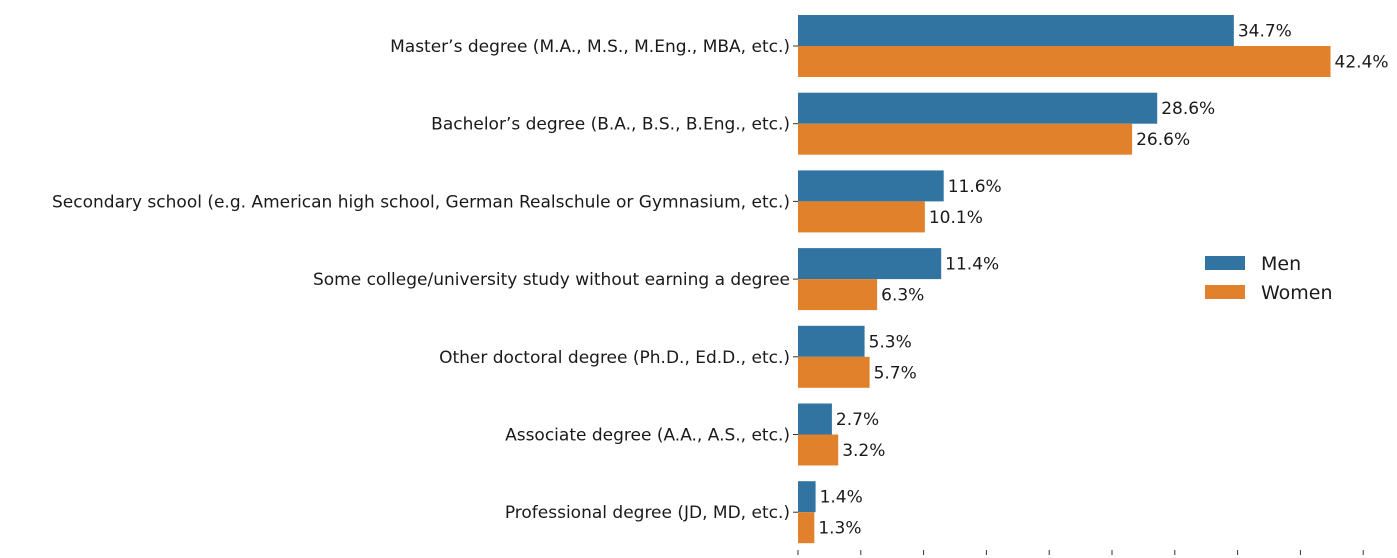 The image size is (1397, 558). Describe the element at coordinates (972, 265) in the screenshot. I see `value-label-men-3: 11.4%` at that location.